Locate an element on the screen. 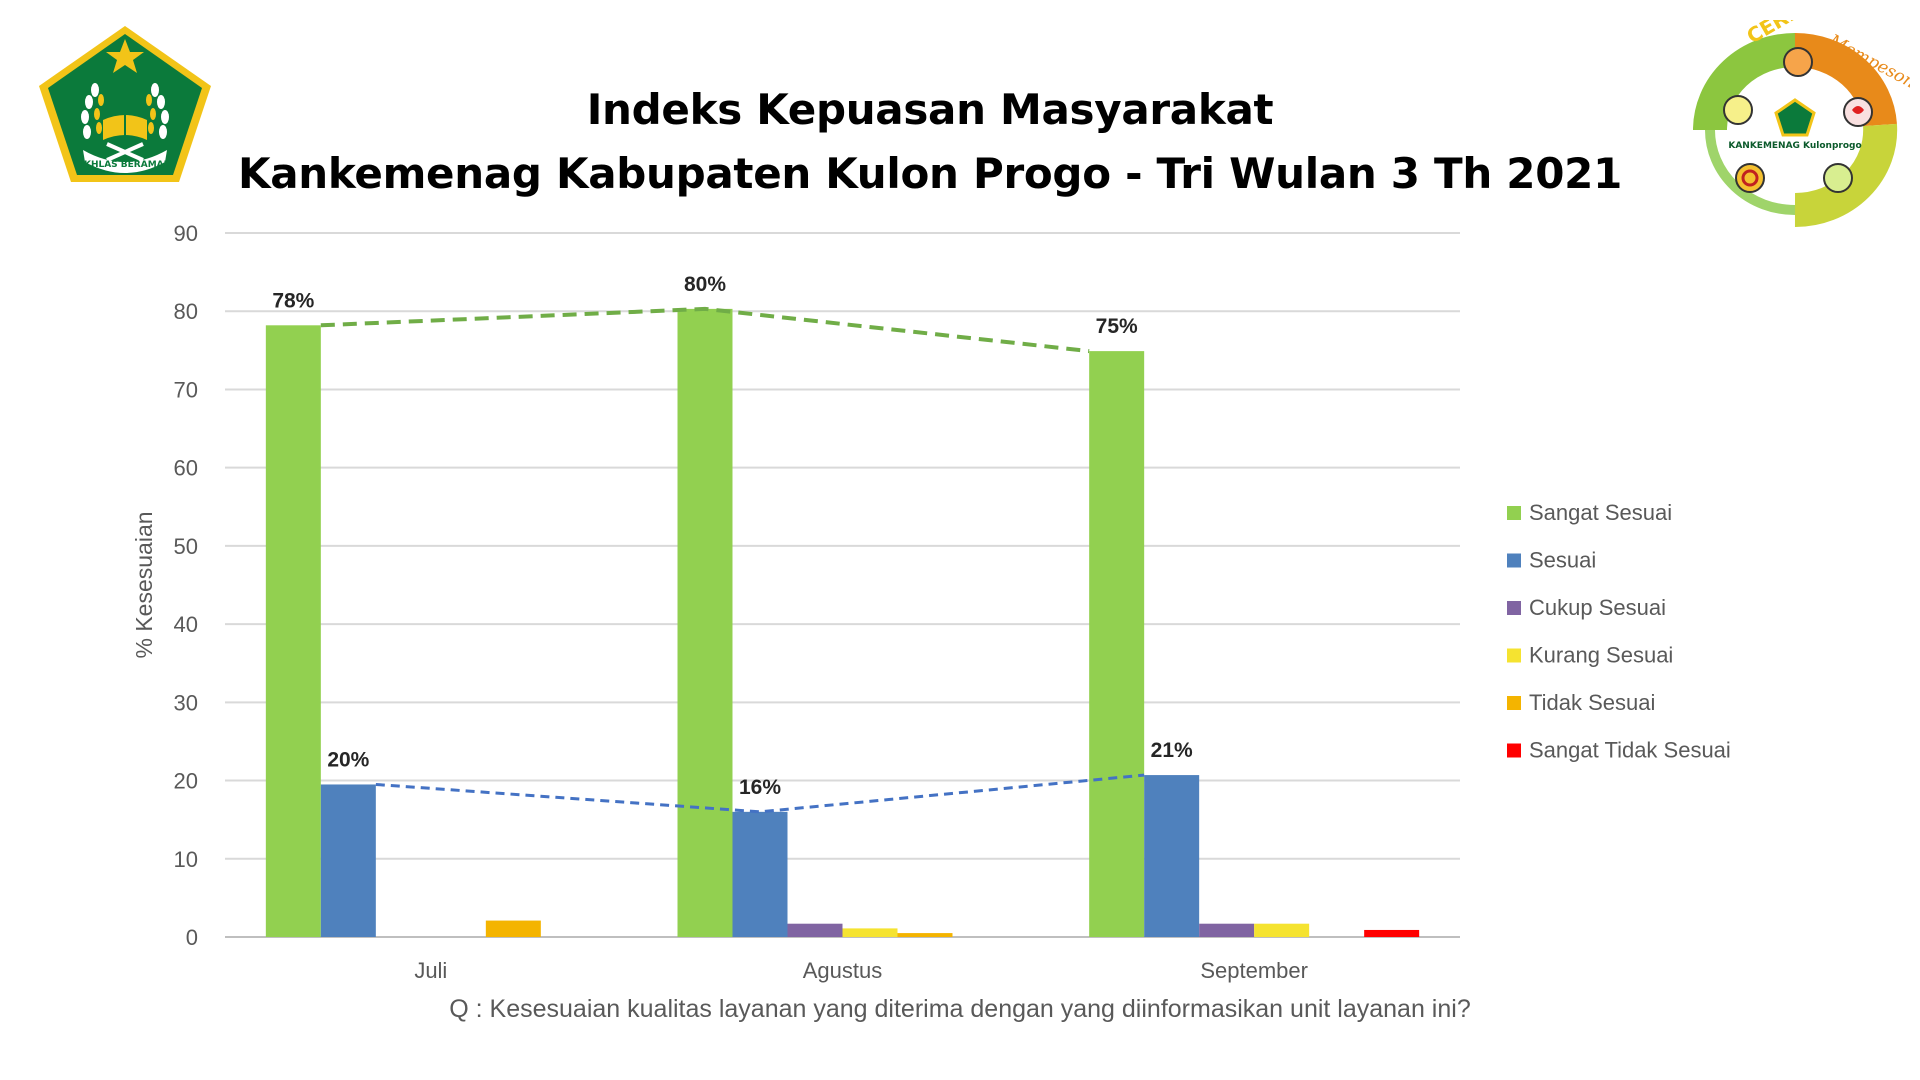 The height and width of the screenshot is (1080, 1920). y-axis-label: % Kesesuaian is located at coordinates (144, 584).